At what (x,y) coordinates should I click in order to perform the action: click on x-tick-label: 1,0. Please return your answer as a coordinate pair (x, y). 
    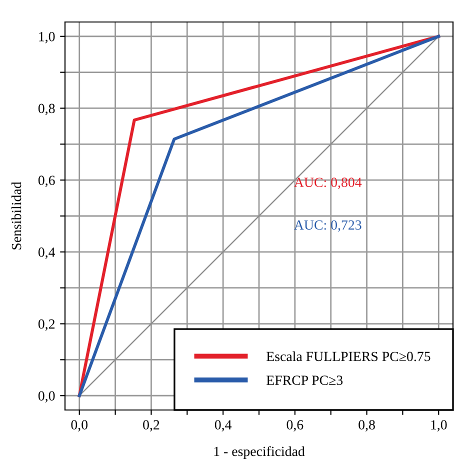
    Looking at the image, I should click on (439, 426).